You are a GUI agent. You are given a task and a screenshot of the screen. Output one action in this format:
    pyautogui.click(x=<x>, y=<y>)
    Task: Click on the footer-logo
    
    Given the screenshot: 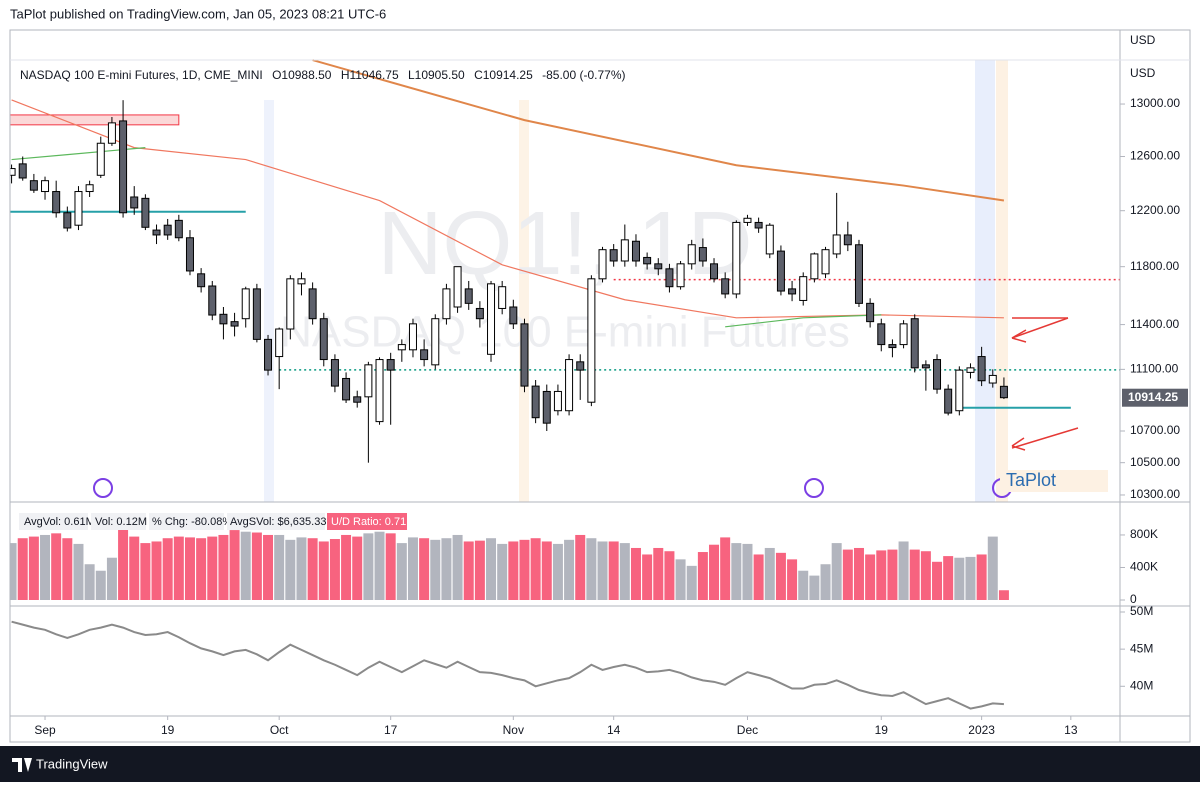 What is the action you would take?
    pyautogui.click(x=22, y=765)
    